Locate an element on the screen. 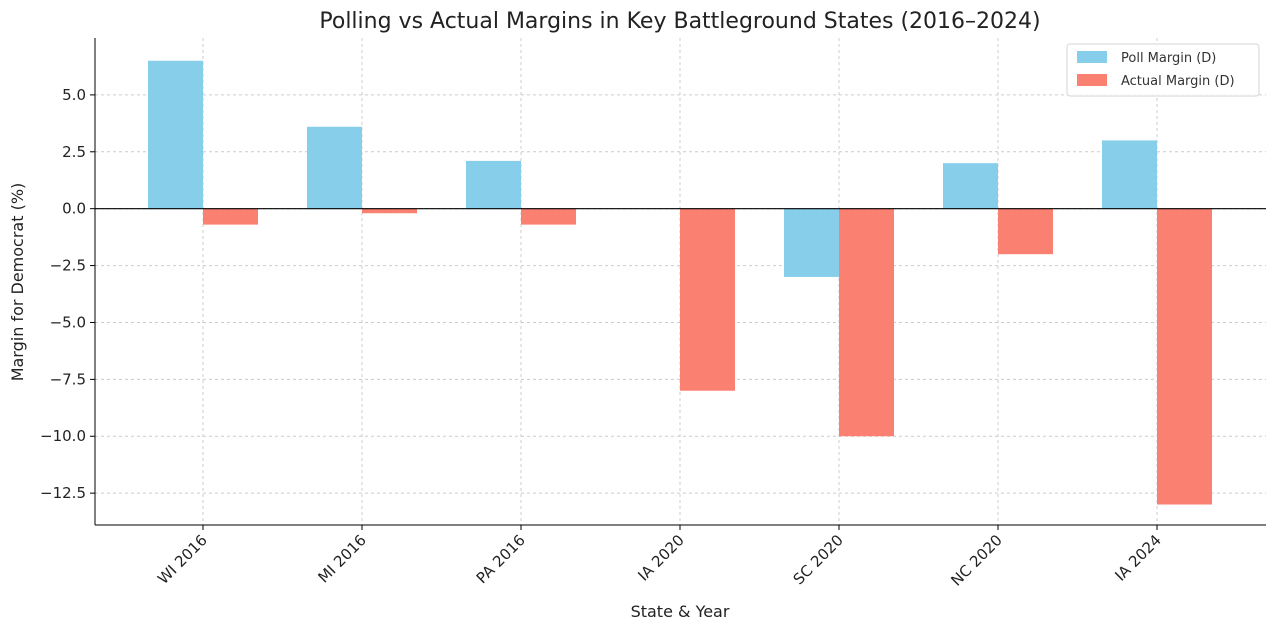  x-tick-label: IA 2020 is located at coordinates (660, 557).